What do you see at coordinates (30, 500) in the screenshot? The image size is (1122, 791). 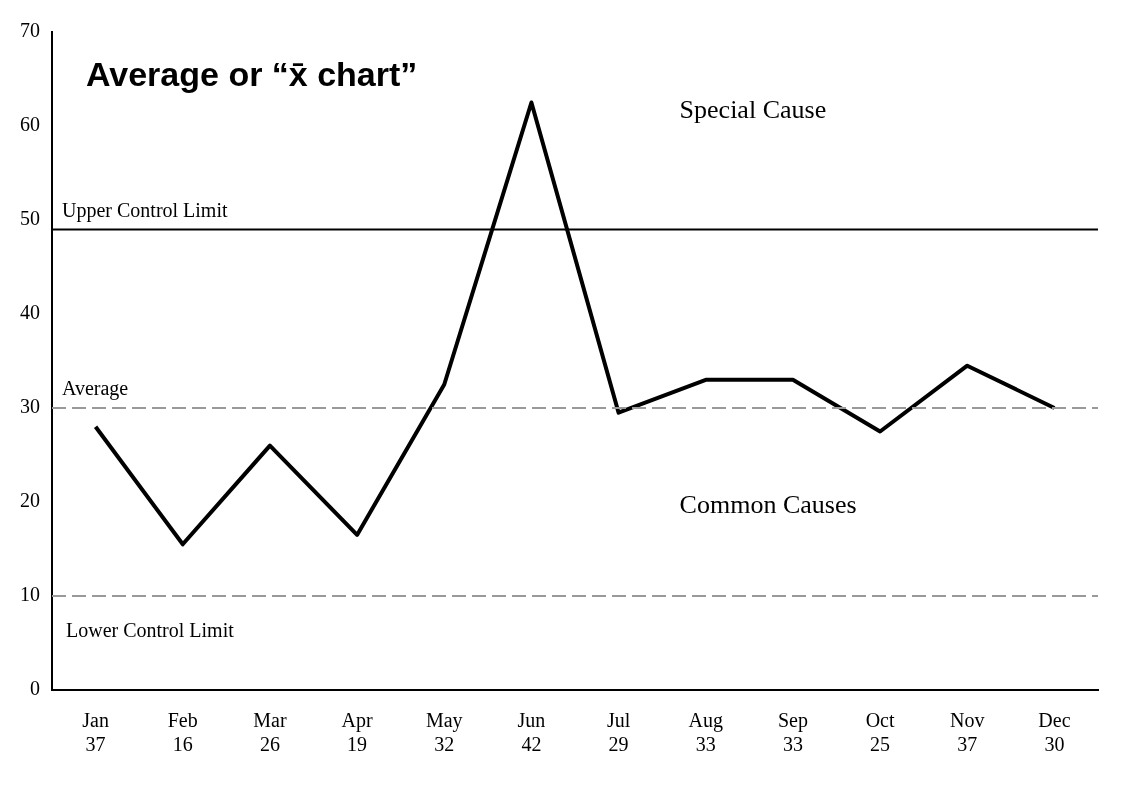 I see `y-tick-label: 20` at bounding box center [30, 500].